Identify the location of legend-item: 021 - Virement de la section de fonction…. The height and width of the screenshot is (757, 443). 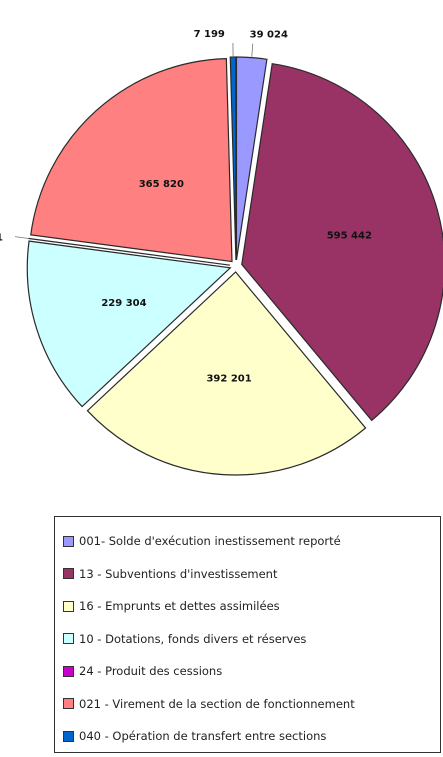
(251, 704).